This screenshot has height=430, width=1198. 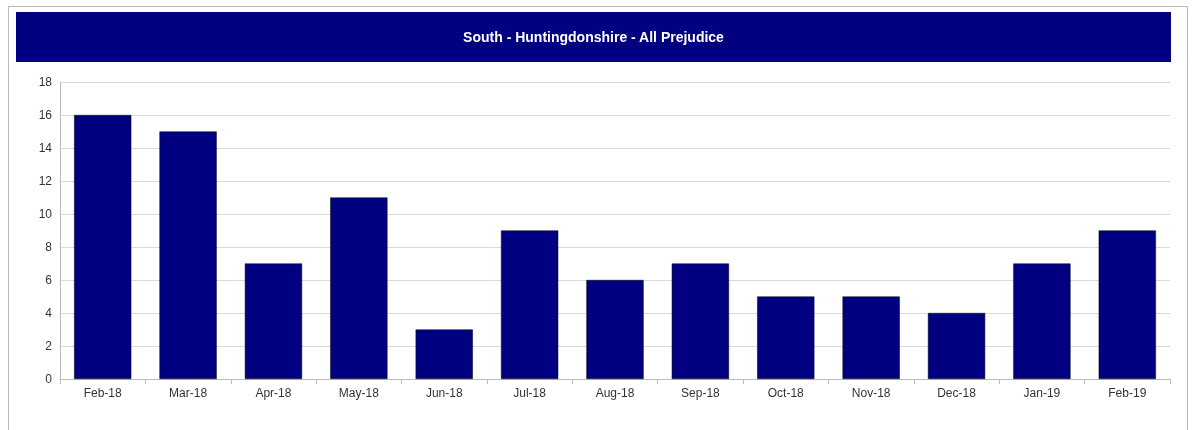 I want to click on y-tick-label: 12, so click(x=45, y=181).